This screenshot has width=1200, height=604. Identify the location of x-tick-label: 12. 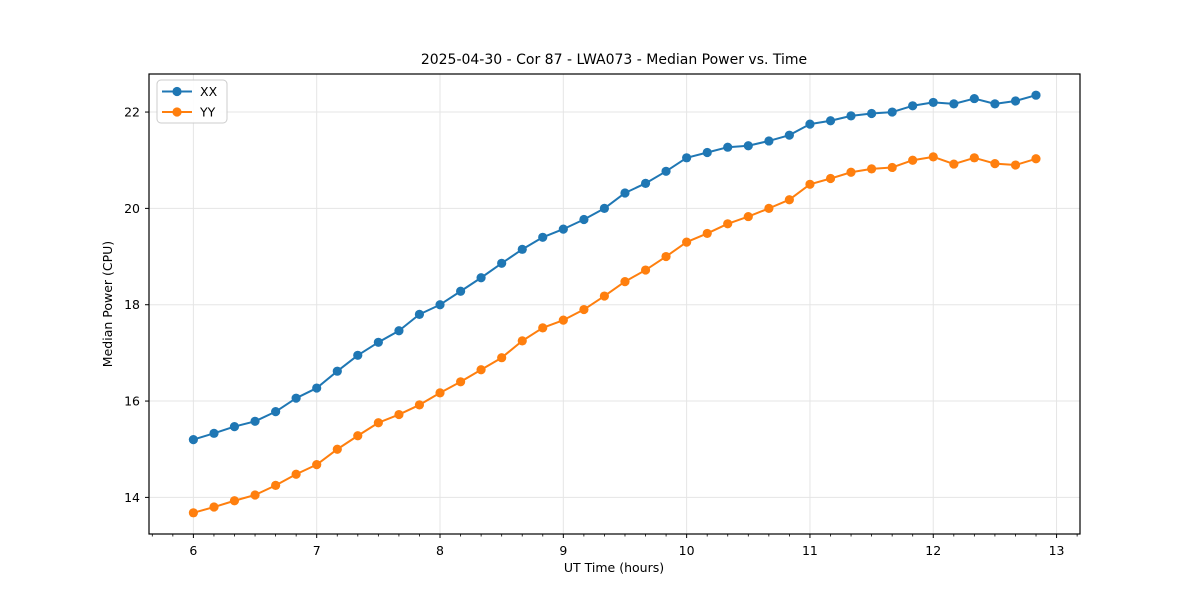
(933, 550).